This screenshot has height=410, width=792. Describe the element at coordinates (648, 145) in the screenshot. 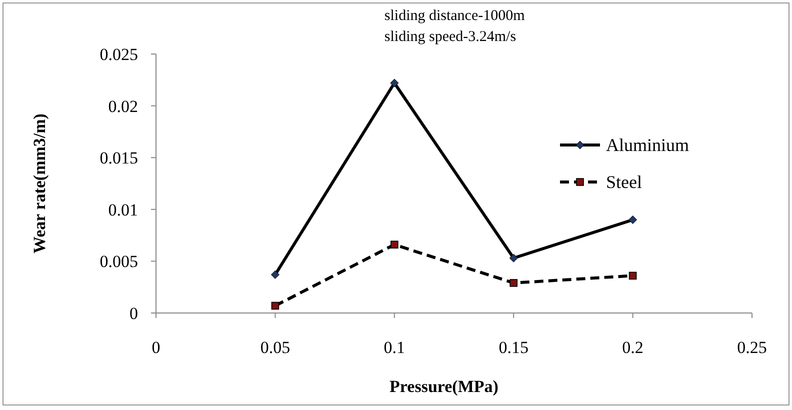

I see `legend-label: Aluminium` at that location.